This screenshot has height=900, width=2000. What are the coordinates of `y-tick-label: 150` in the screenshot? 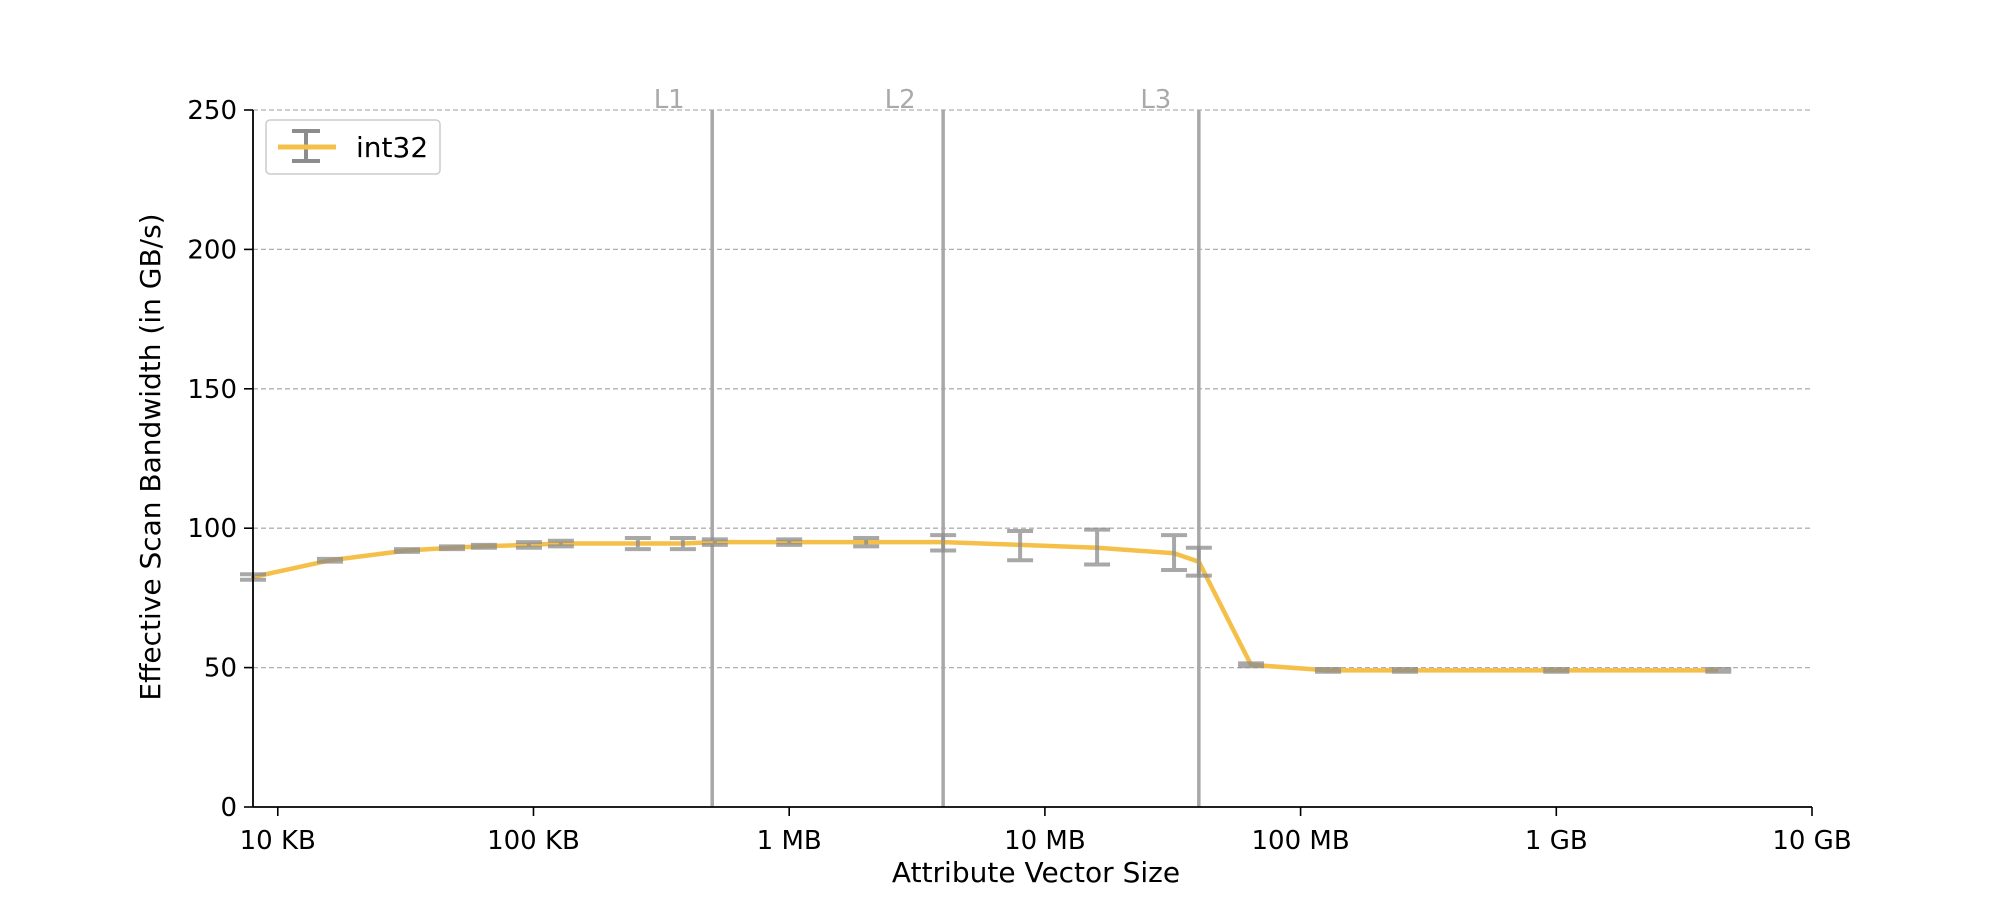 It's located at (212, 390).